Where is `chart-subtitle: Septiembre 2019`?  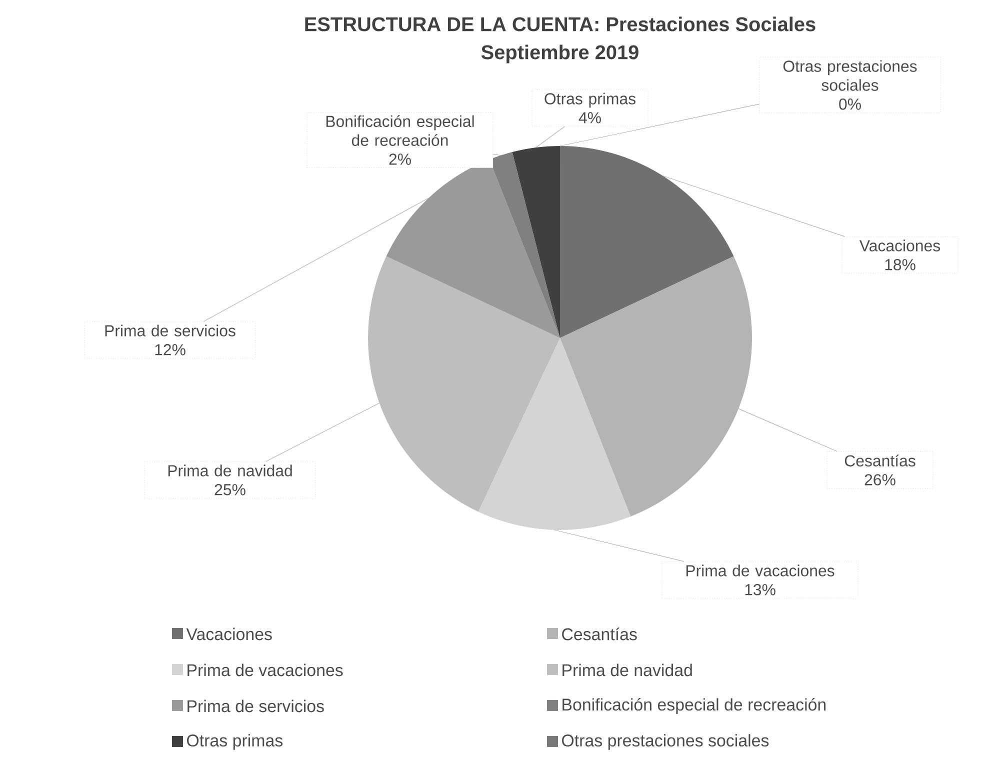
chart-subtitle: Septiembre 2019 is located at coordinates (559, 54).